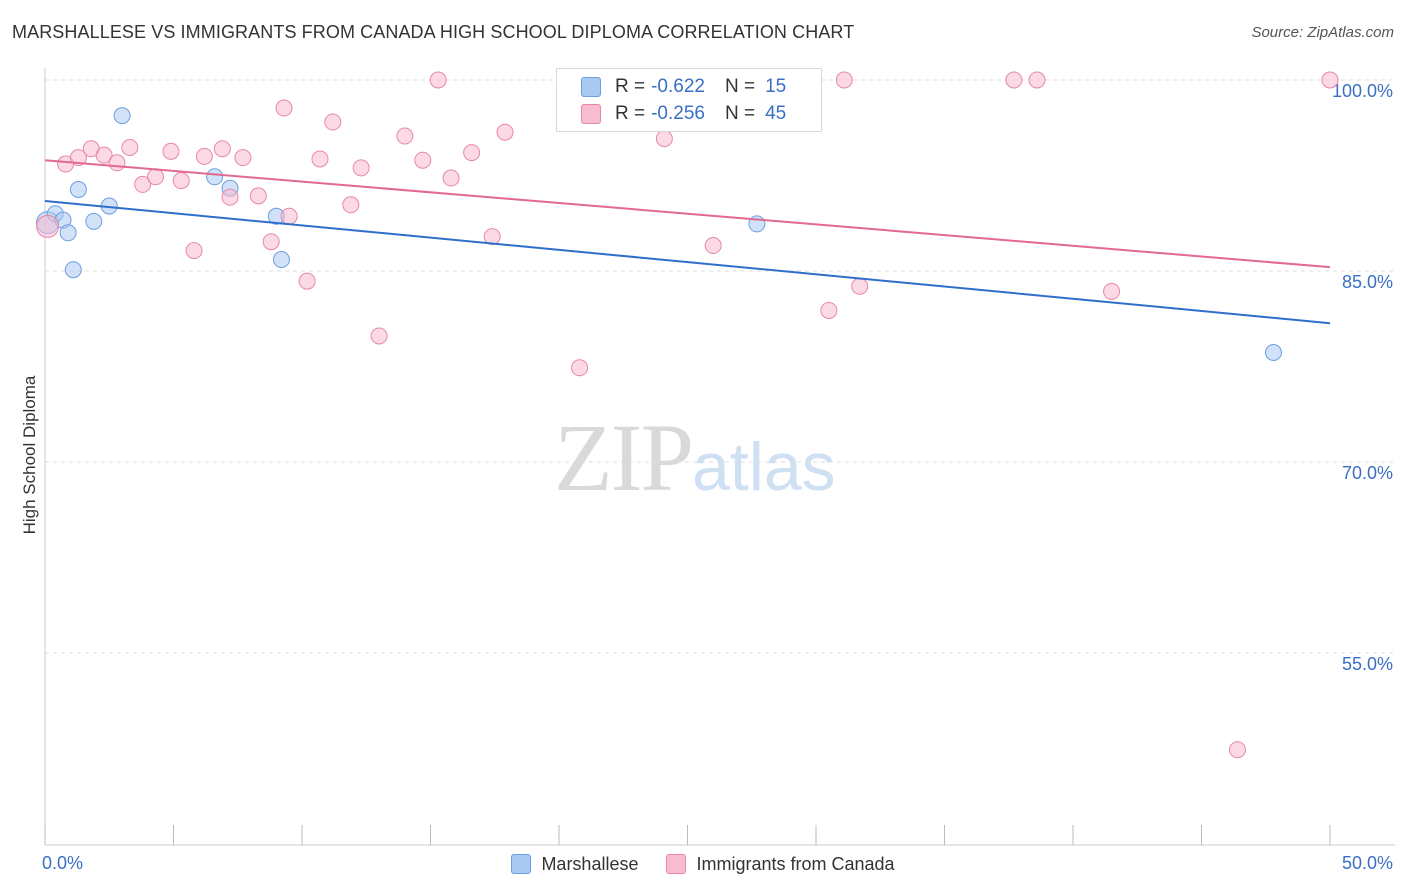 This screenshot has height=892, width=1406. I want to click on legend-item-marshallese: Marshallese, so click(574, 864).